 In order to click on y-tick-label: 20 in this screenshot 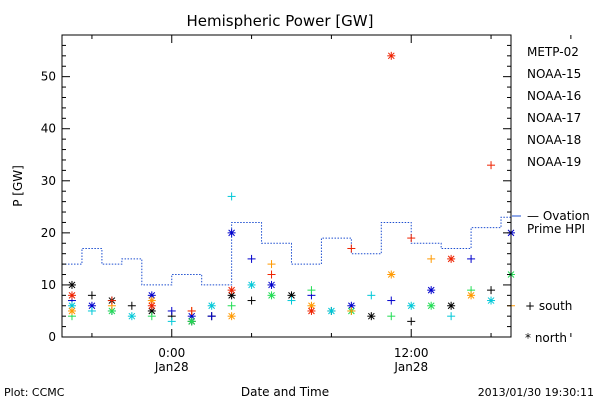, I will do `click(48, 233)`.